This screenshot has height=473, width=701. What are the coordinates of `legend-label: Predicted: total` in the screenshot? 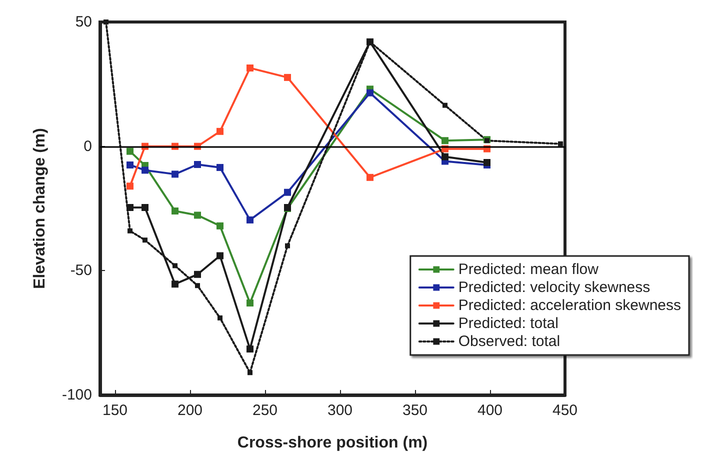 It's located at (508, 323).